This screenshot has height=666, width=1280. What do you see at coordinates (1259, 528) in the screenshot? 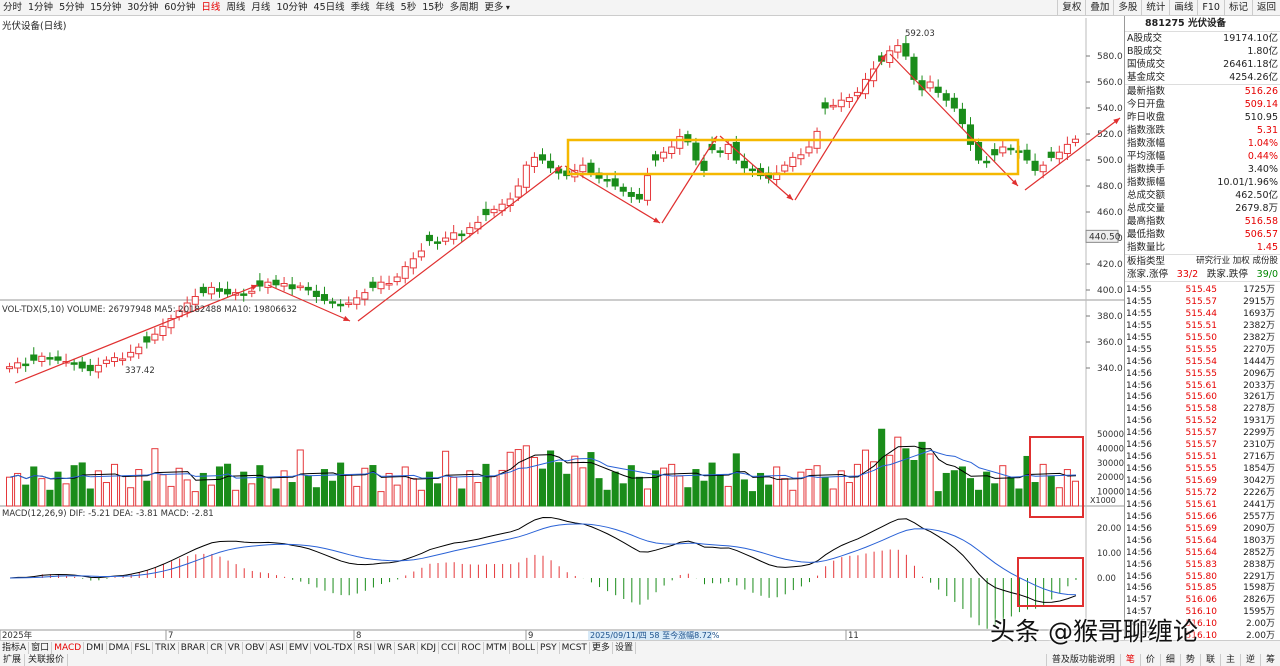
I see `tick-volume: 2090万` at bounding box center [1259, 528].